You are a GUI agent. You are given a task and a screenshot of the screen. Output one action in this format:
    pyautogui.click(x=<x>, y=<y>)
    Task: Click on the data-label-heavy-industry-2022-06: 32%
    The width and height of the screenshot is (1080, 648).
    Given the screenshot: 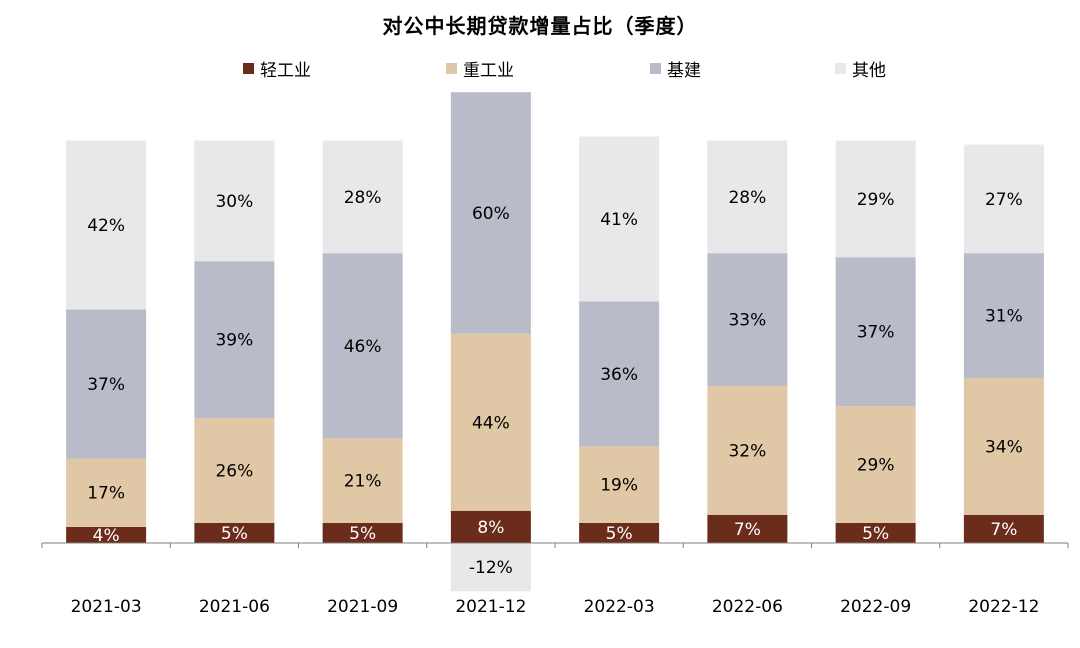 What is the action you would take?
    pyautogui.click(x=747, y=451)
    